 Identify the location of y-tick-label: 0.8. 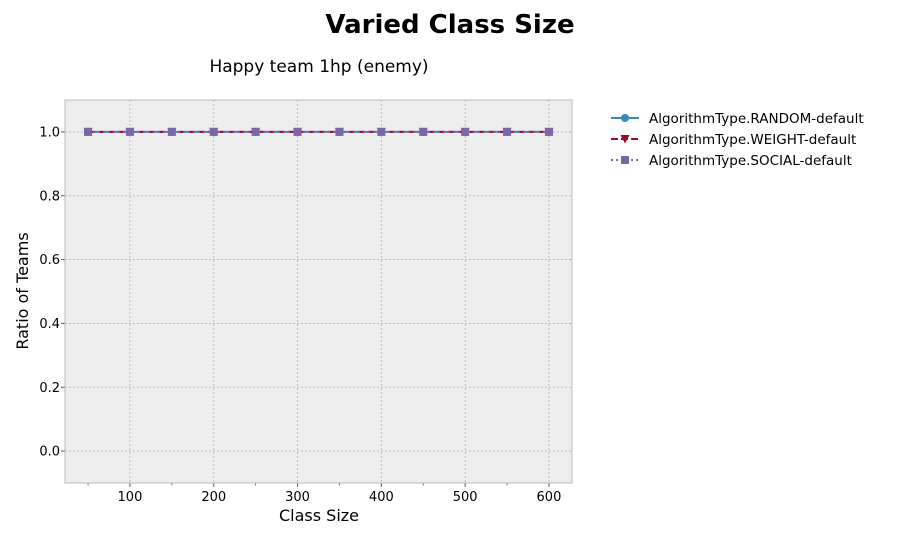
(49, 196).